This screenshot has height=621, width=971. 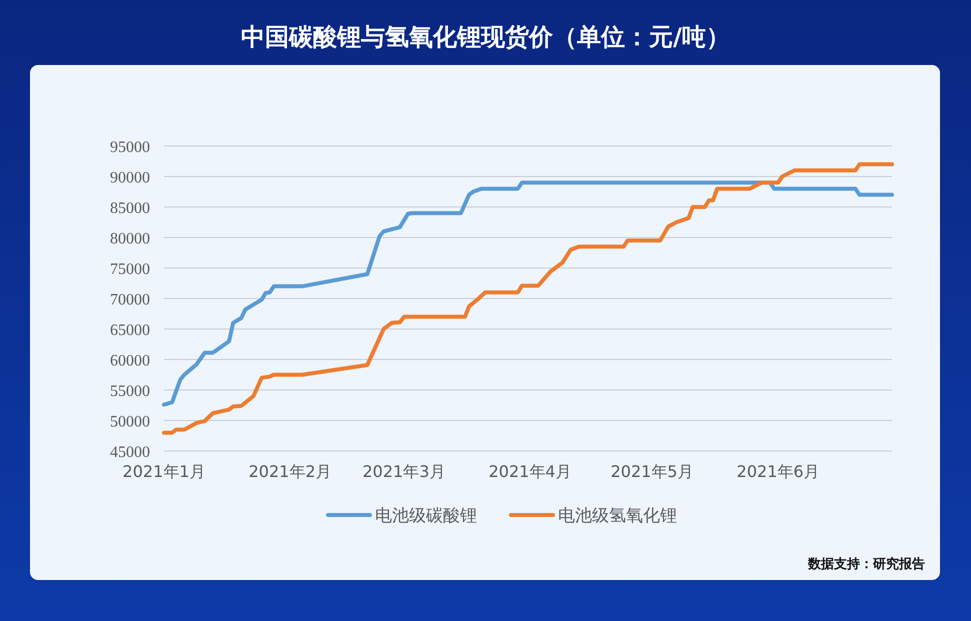 What do you see at coordinates (130, 391) in the screenshot?
I see `y-tick-label: 55000` at bounding box center [130, 391].